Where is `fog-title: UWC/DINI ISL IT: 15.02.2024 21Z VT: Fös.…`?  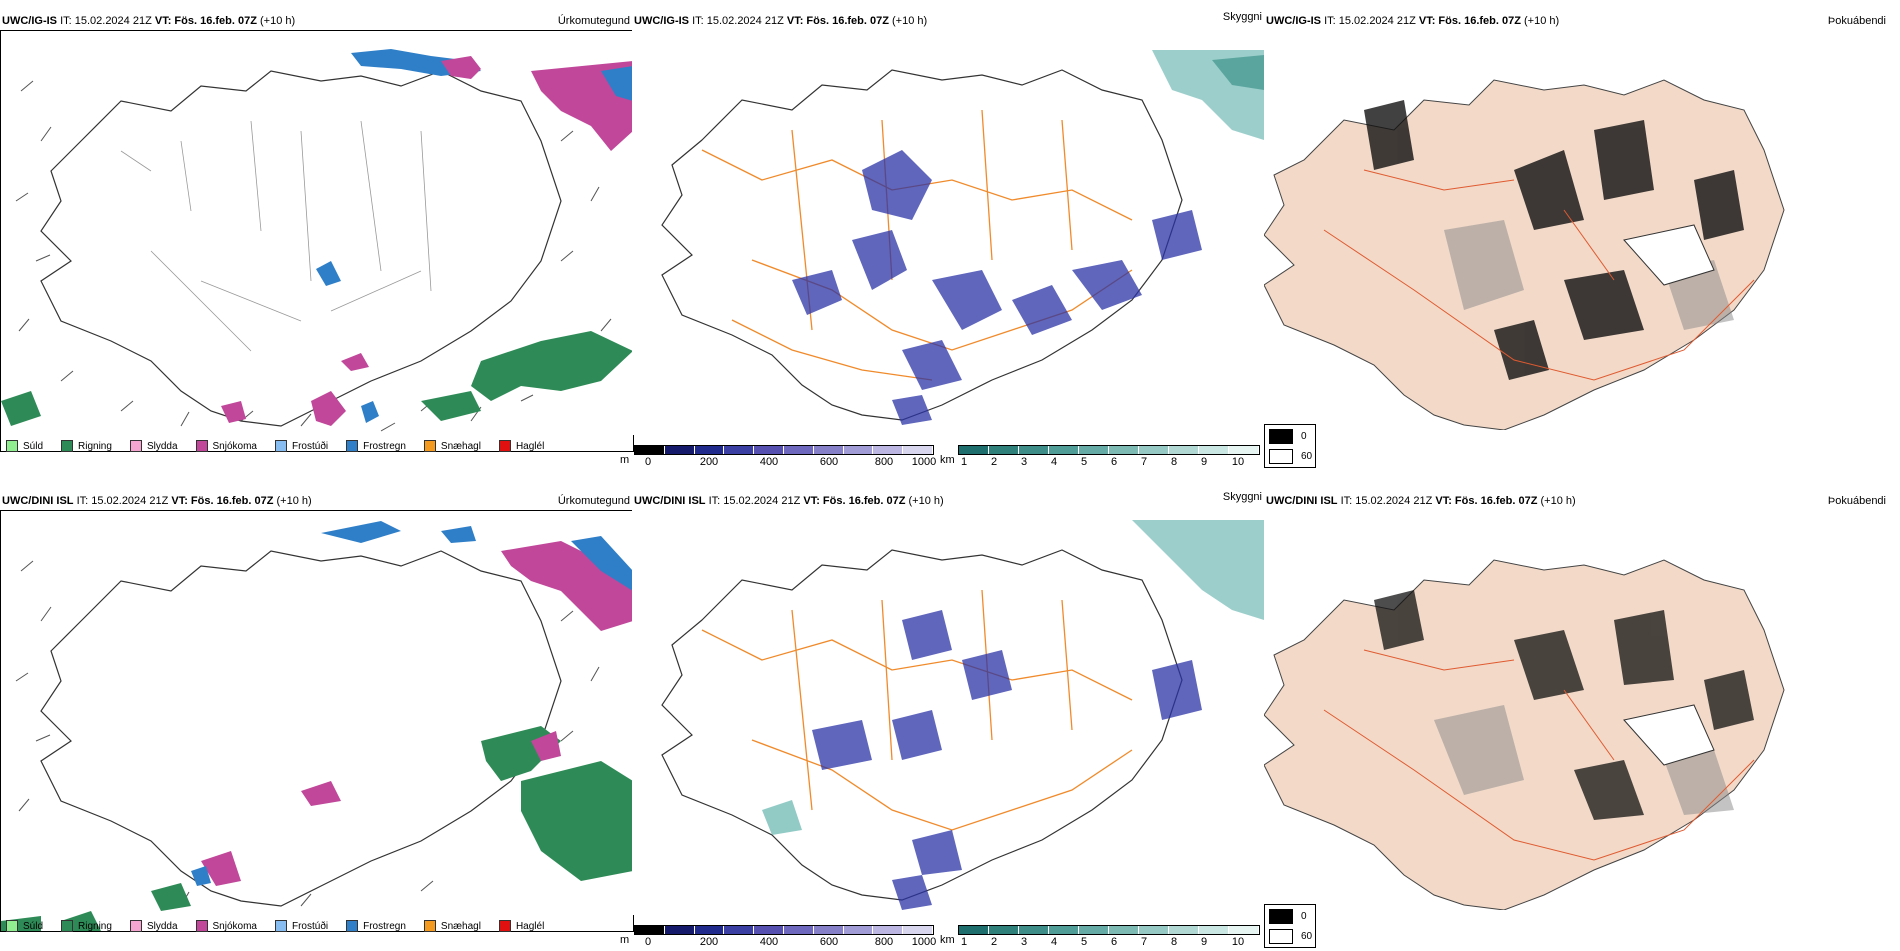
fog-title: UWC/DINI ISL IT: 15.02.2024 21Z VT: Fös.… is located at coordinates (1421, 501).